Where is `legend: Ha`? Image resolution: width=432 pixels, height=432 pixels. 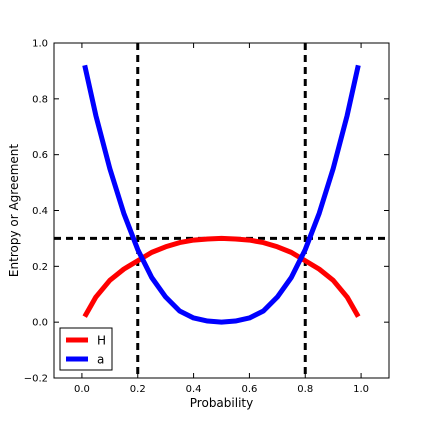
legend: Ha is located at coordinates (86, 349).